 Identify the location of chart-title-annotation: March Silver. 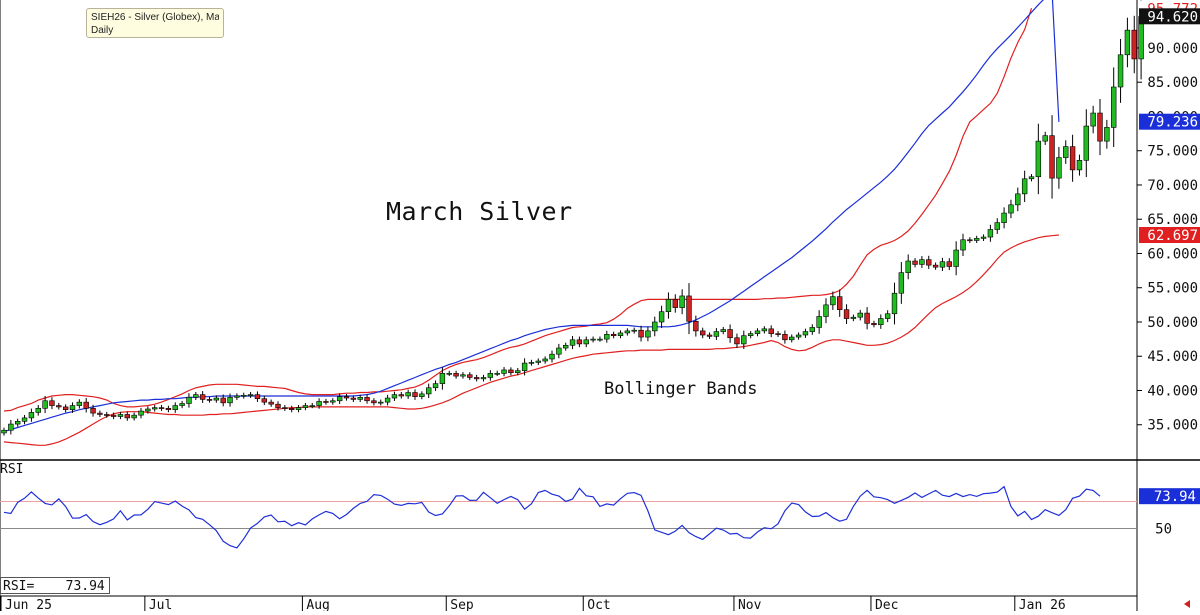
(479, 211).